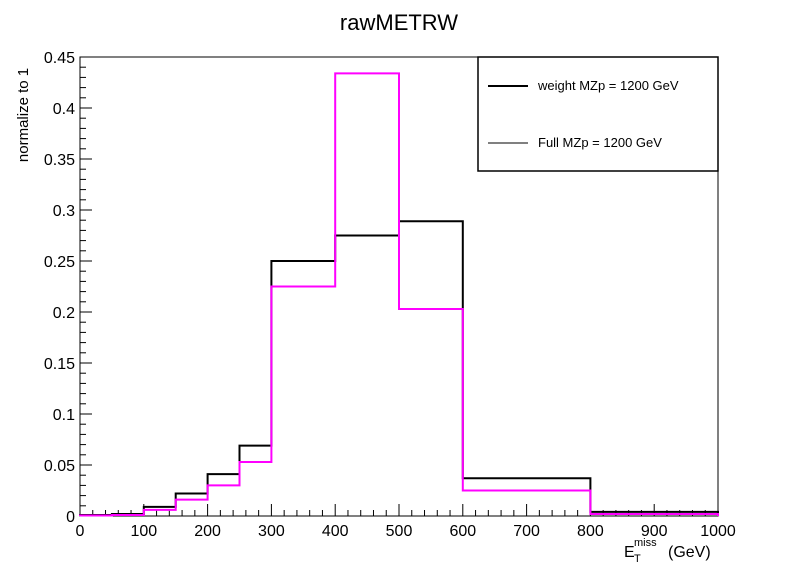 The height and width of the screenshot is (574, 798). What do you see at coordinates (207, 531) in the screenshot?
I see `x-tick-label: 200` at bounding box center [207, 531].